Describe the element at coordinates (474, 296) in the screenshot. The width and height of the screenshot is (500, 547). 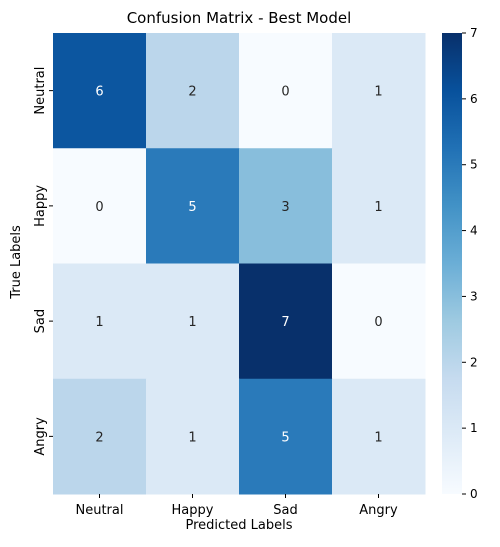
I see `colorbar-tick-label: 3` at that location.